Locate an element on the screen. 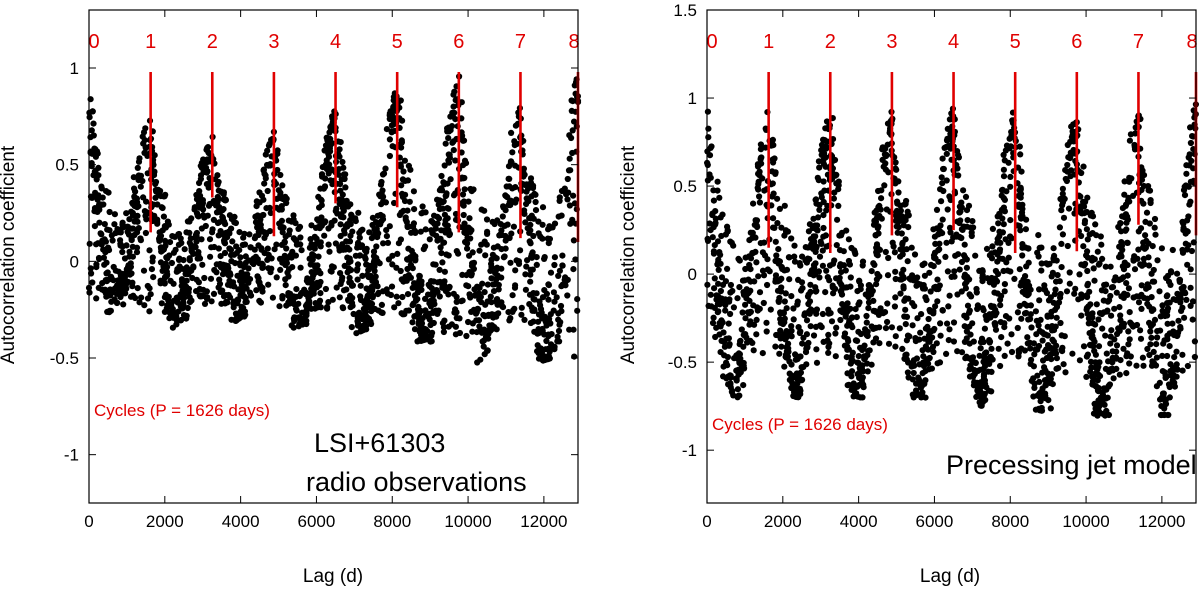 The image size is (1200, 591). right-cycle-label-1: 1 is located at coordinates (768, 42).